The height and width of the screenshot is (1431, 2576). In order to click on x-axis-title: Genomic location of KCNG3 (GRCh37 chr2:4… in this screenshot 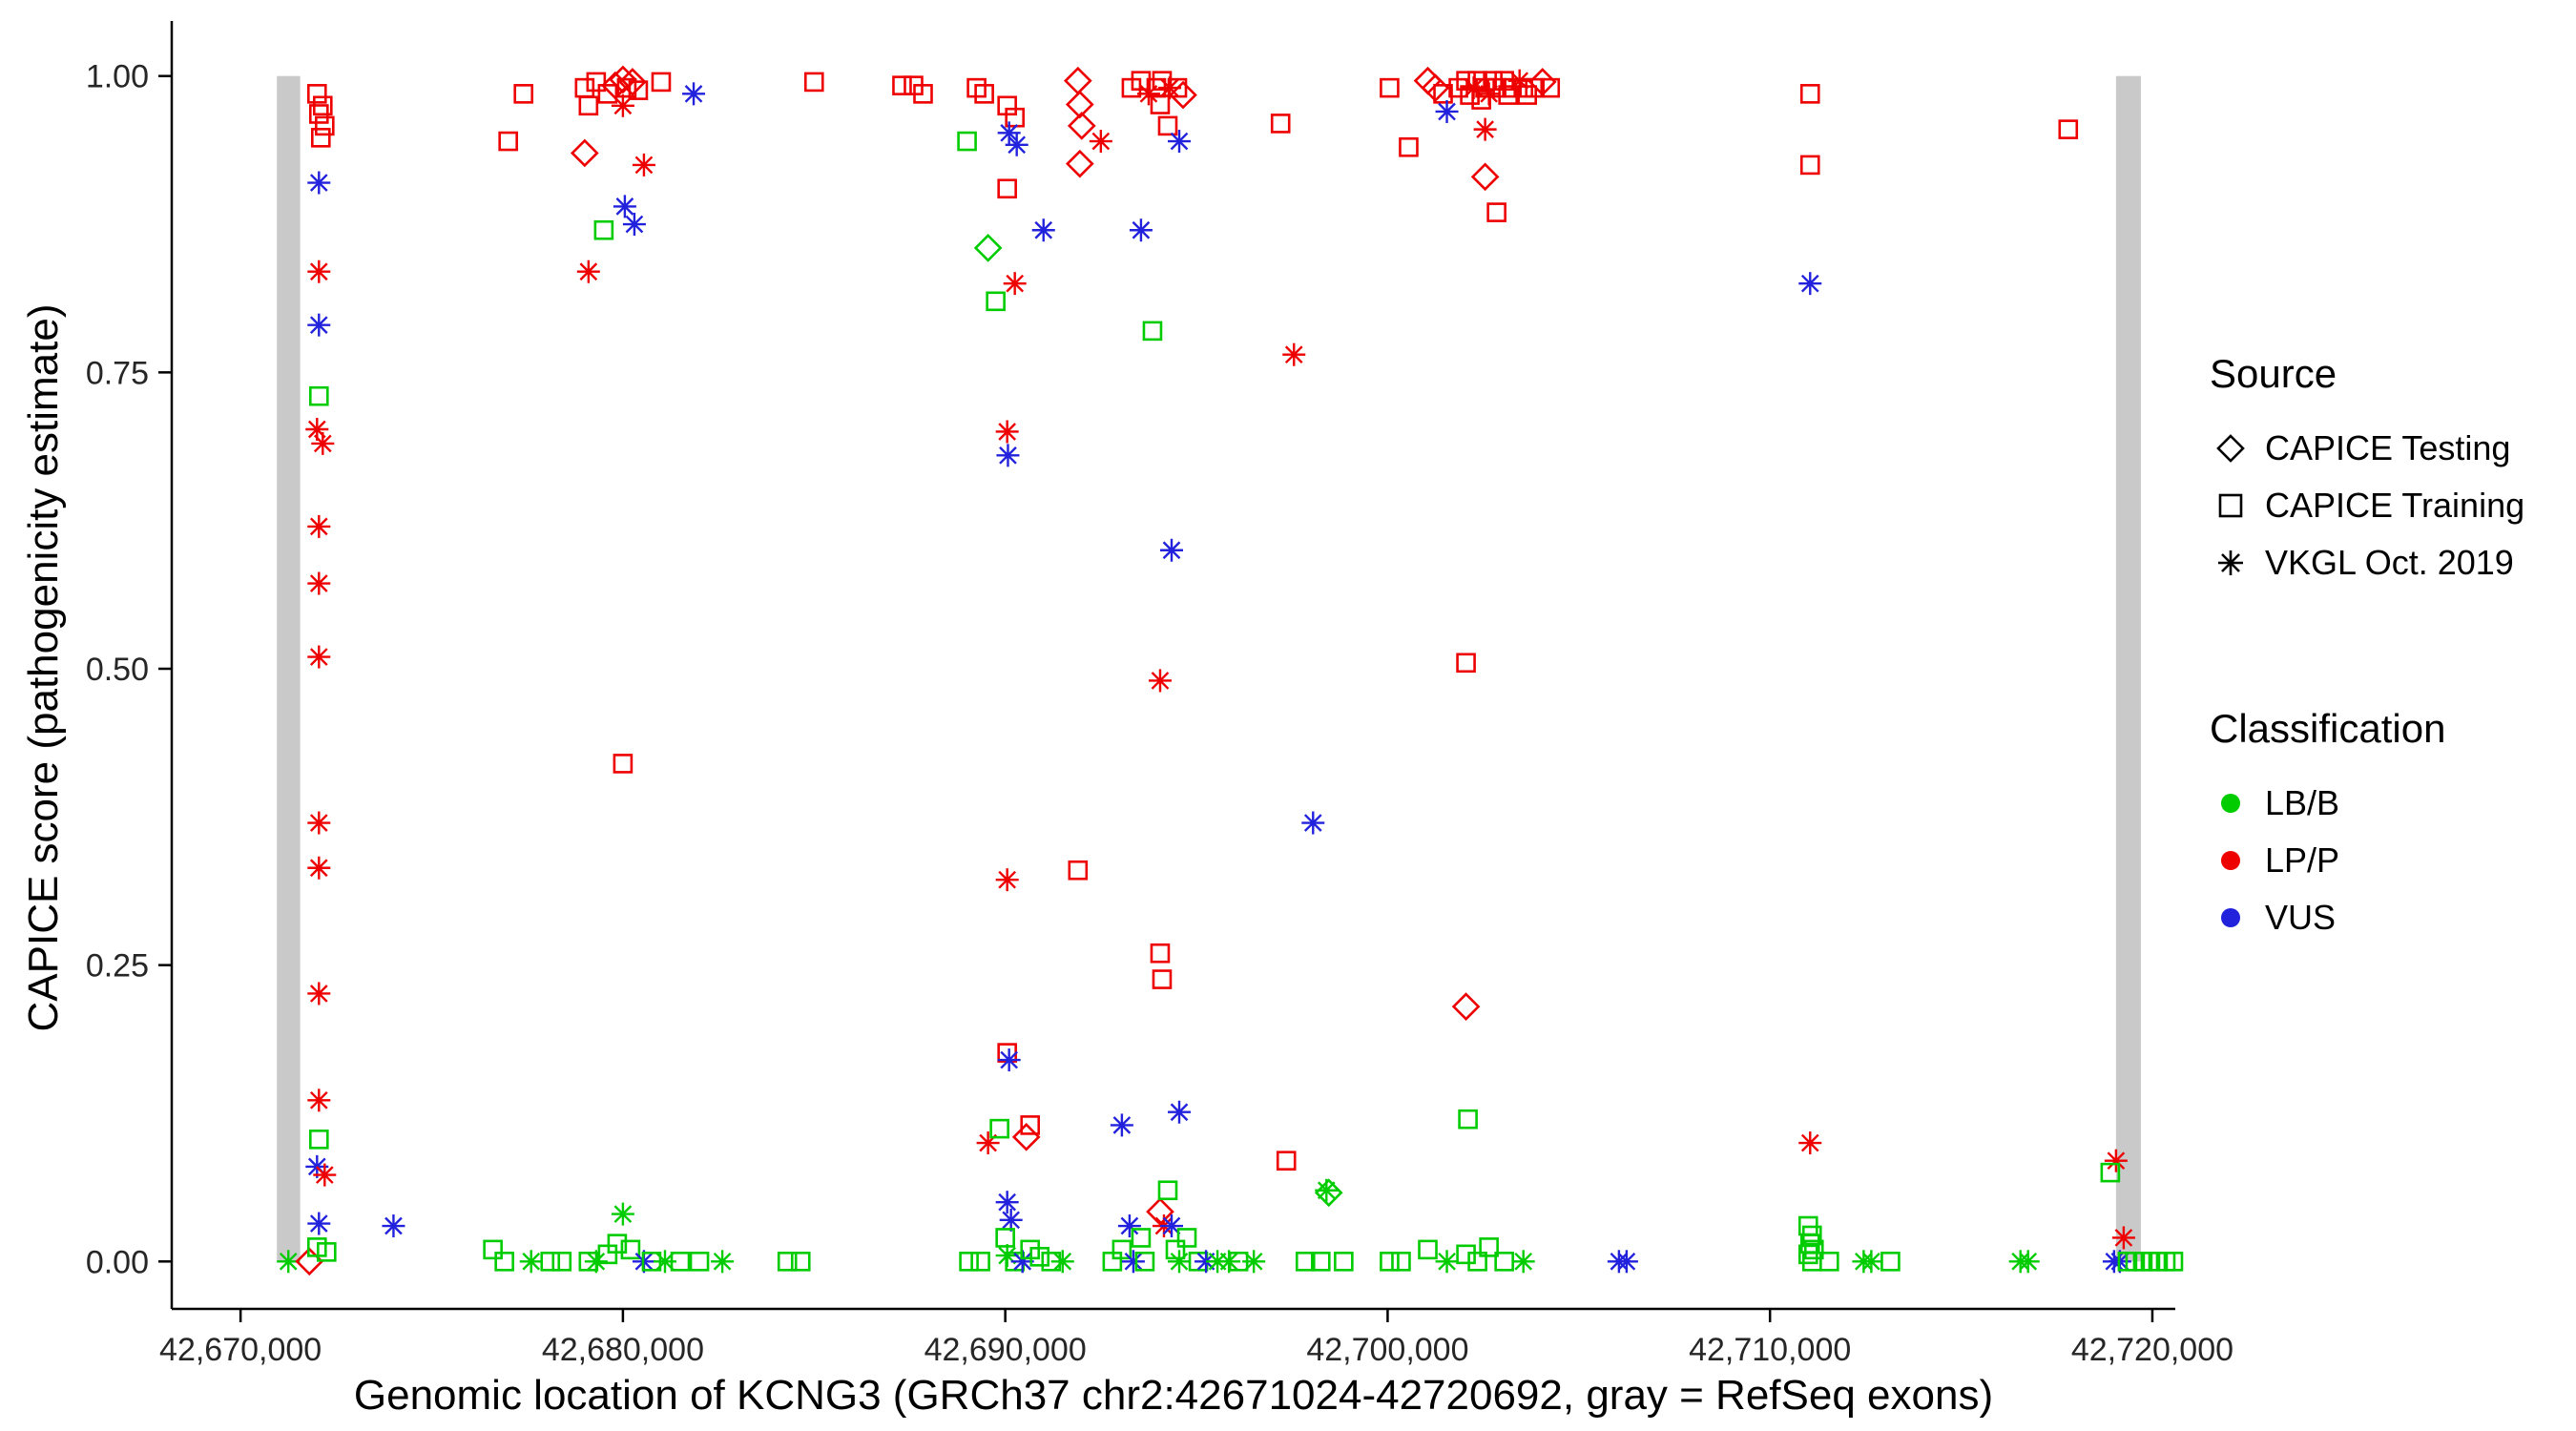, I will do `click(1173, 1395)`.